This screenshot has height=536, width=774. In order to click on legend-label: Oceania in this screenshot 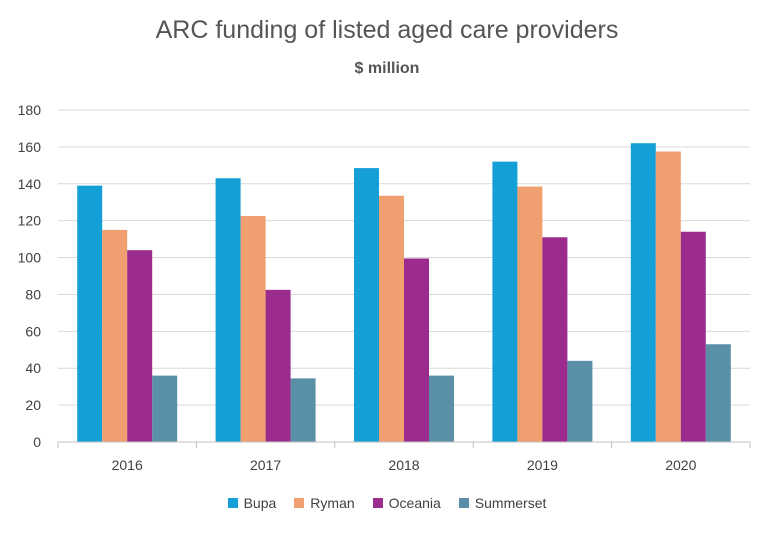, I will do `click(414, 503)`.